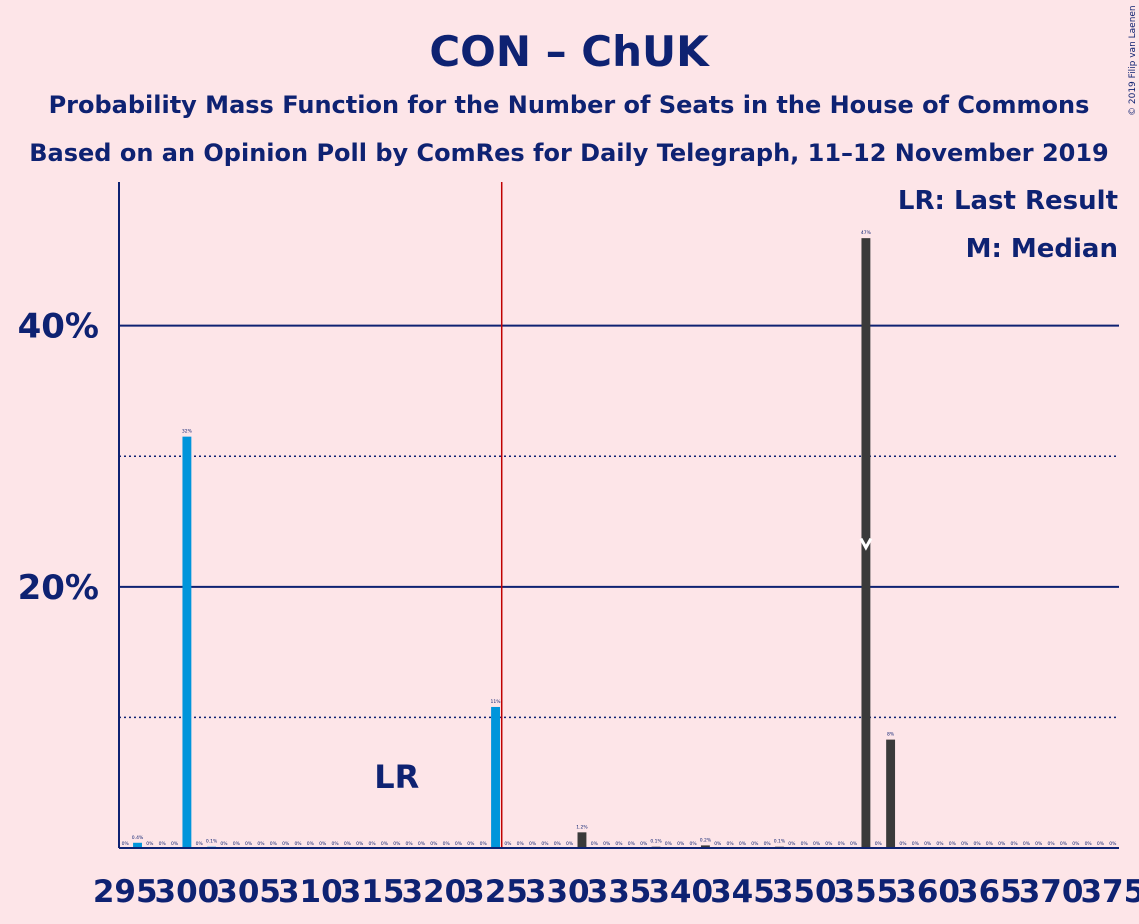 Image resolution: width=1139 pixels, height=924 pixels. I want to click on last-result-marker: LR, so click(396, 777).